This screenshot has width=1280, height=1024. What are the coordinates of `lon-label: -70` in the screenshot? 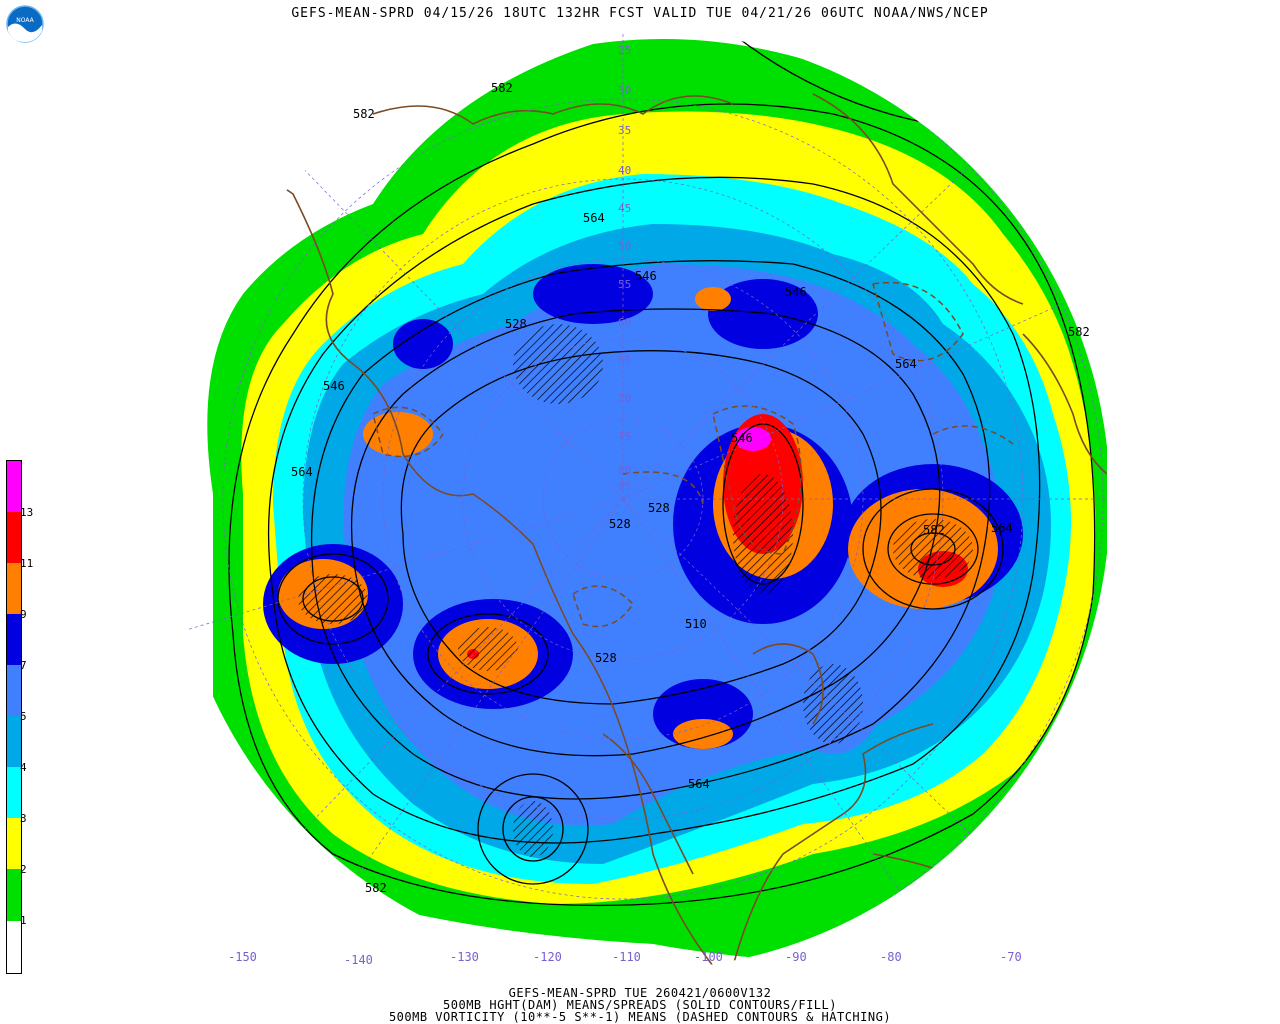 It's located at (1011, 957).